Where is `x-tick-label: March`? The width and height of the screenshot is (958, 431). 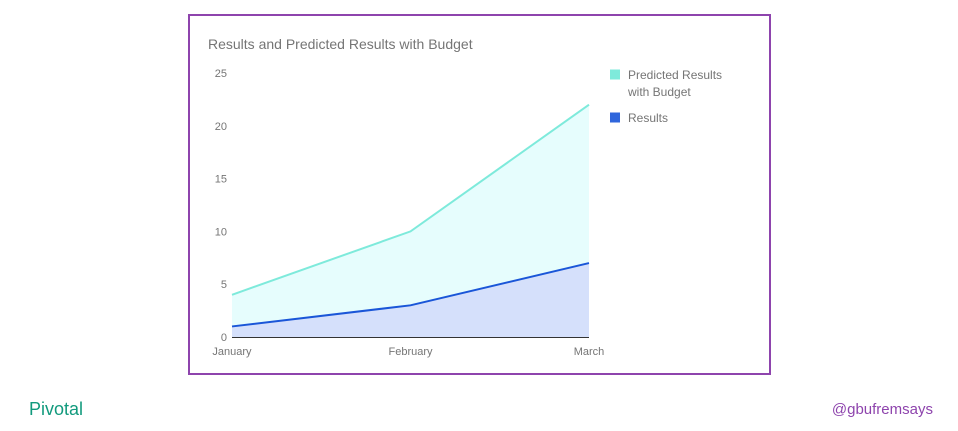 x-tick-label: March is located at coordinates (589, 352).